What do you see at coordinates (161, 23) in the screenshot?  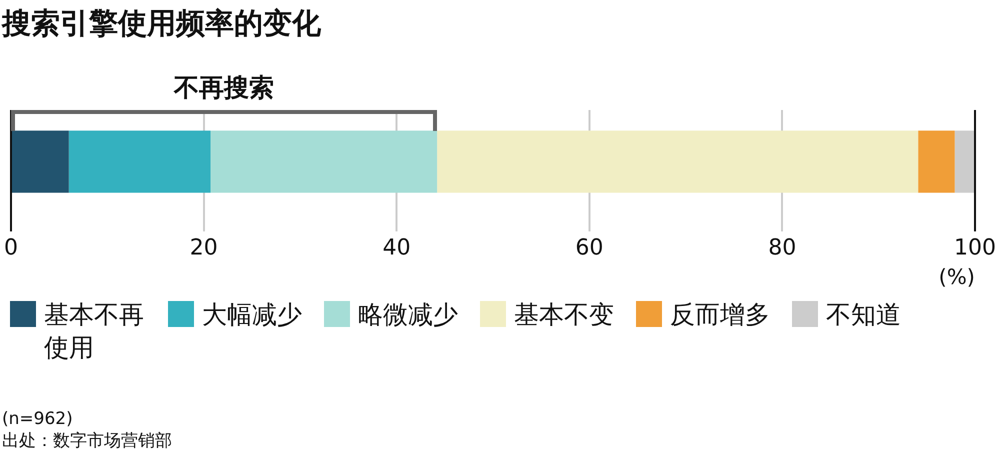 I see `chart-title: 搜索引擎使用频率的变化` at bounding box center [161, 23].